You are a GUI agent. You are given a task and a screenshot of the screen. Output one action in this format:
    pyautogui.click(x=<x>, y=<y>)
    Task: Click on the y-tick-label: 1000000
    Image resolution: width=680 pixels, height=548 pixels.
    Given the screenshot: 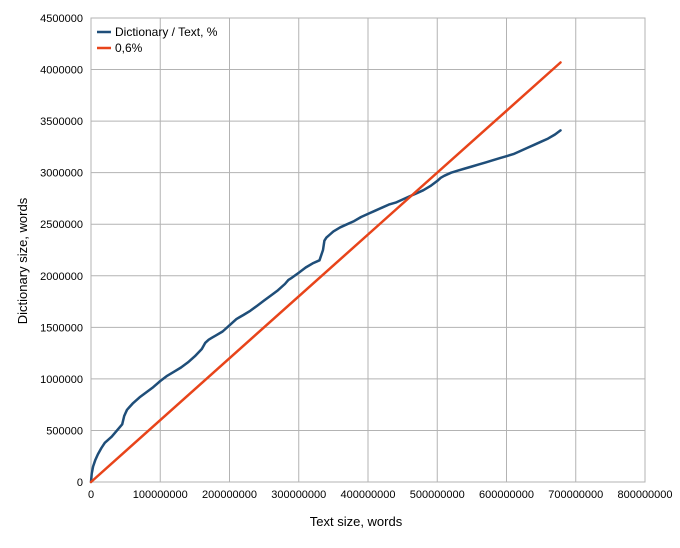 What is the action you would take?
    pyautogui.click(x=61, y=380)
    